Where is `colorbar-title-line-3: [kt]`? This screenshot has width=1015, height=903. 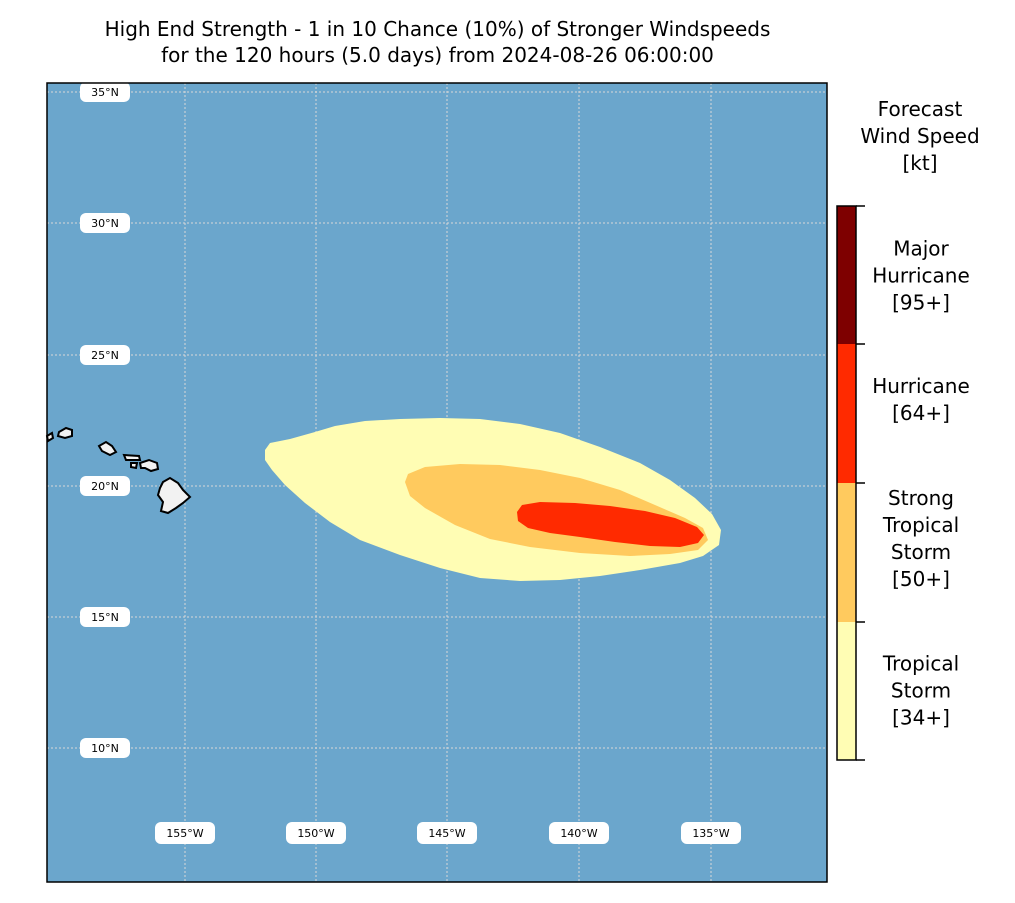
colorbar-title-line-3: [kt] is located at coordinates (920, 163).